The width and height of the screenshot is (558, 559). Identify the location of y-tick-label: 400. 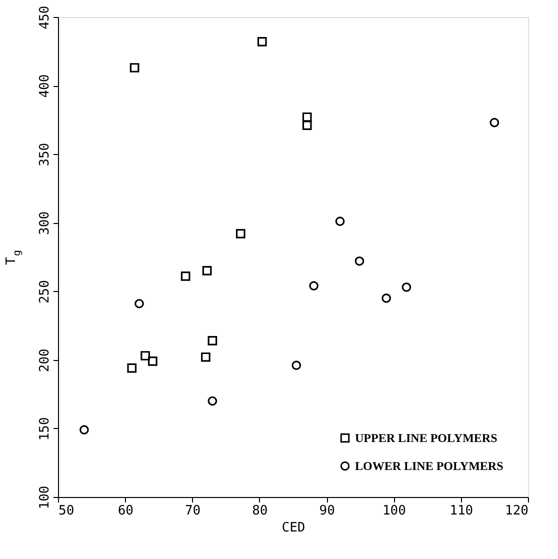
(45, 86).